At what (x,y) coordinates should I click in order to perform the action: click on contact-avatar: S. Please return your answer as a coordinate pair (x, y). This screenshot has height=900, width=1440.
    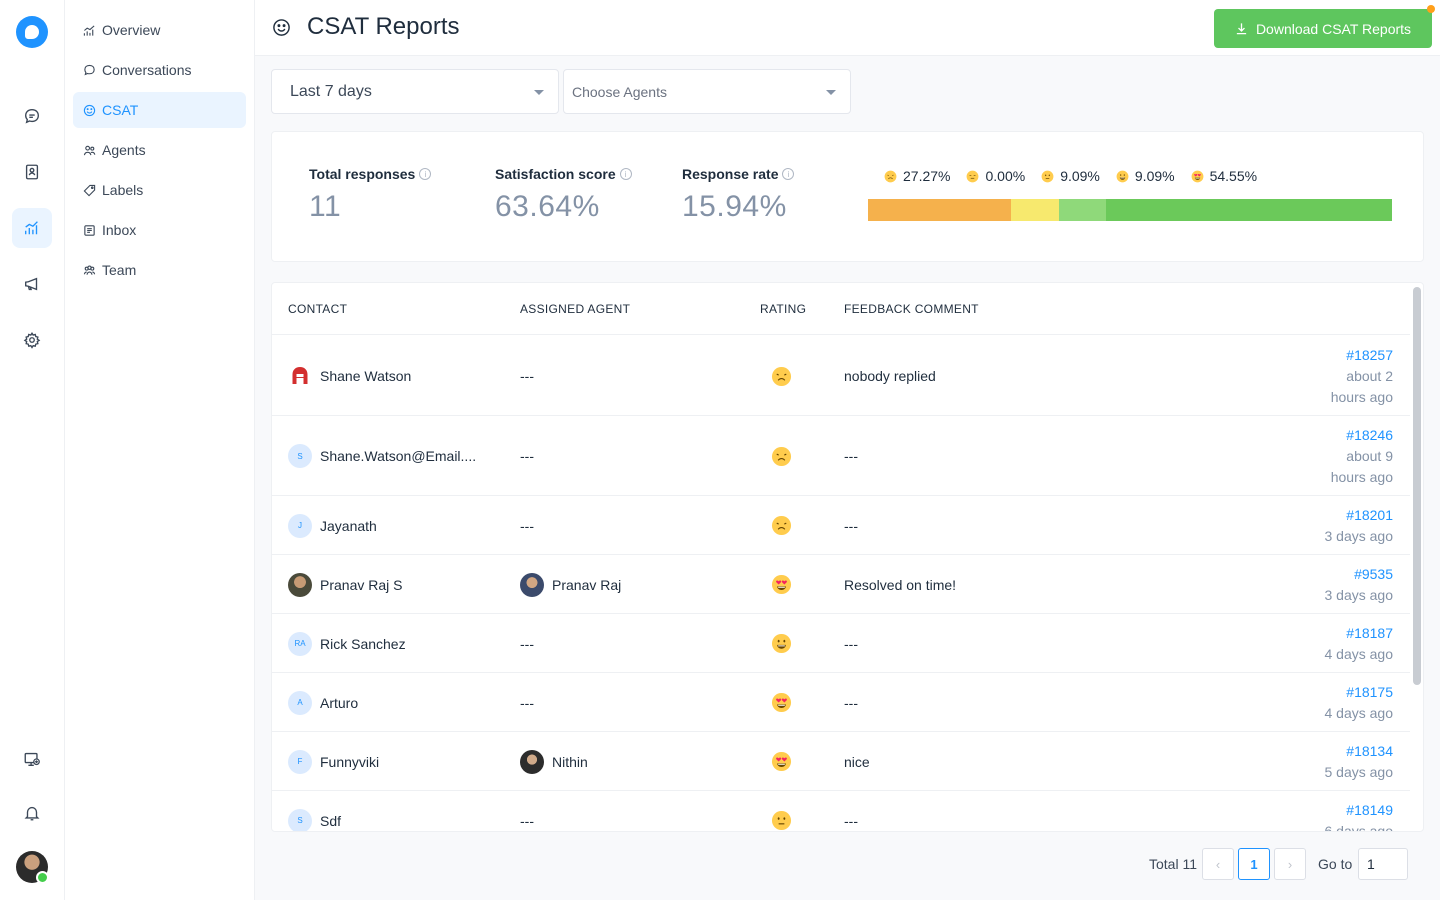
    Looking at the image, I should click on (300, 819).